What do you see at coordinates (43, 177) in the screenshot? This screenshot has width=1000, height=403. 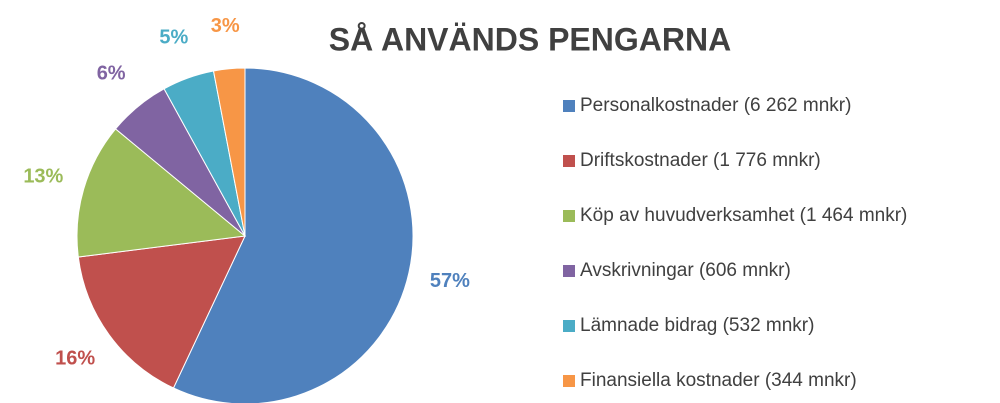 I see `slice-label: 13%` at bounding box center [43, 177].